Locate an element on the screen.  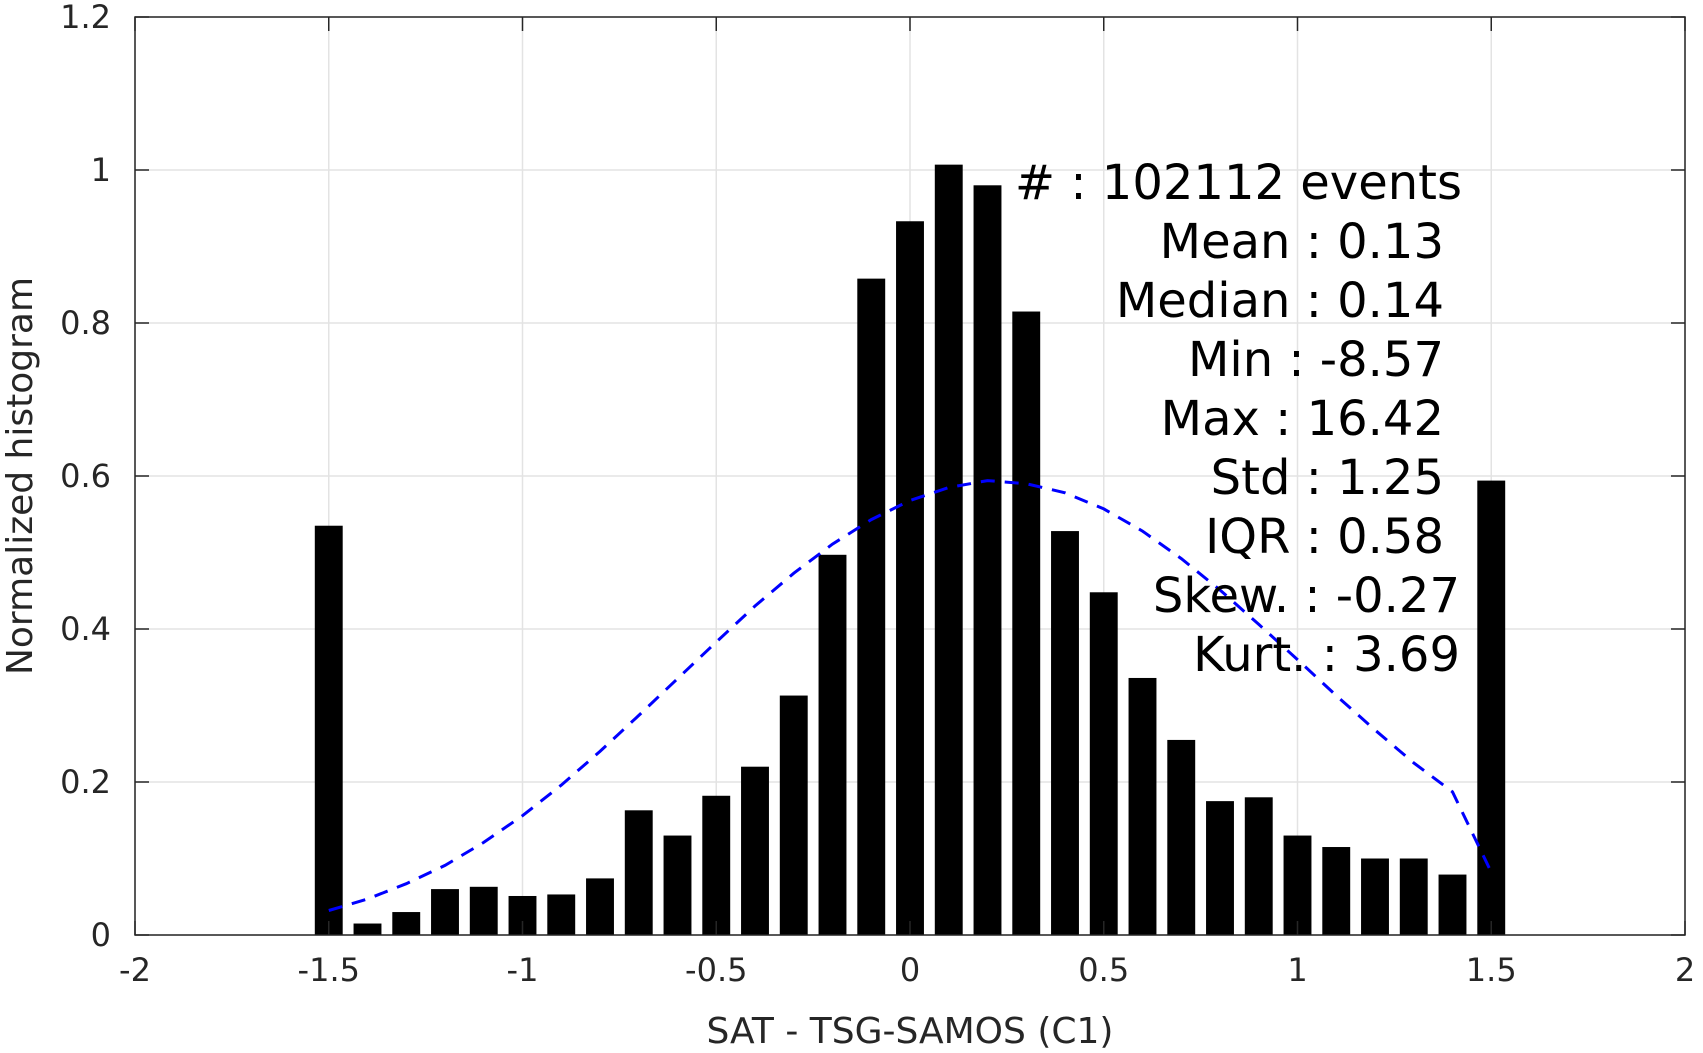
y-tick-label: 1 is located at coordinates (101, 170).